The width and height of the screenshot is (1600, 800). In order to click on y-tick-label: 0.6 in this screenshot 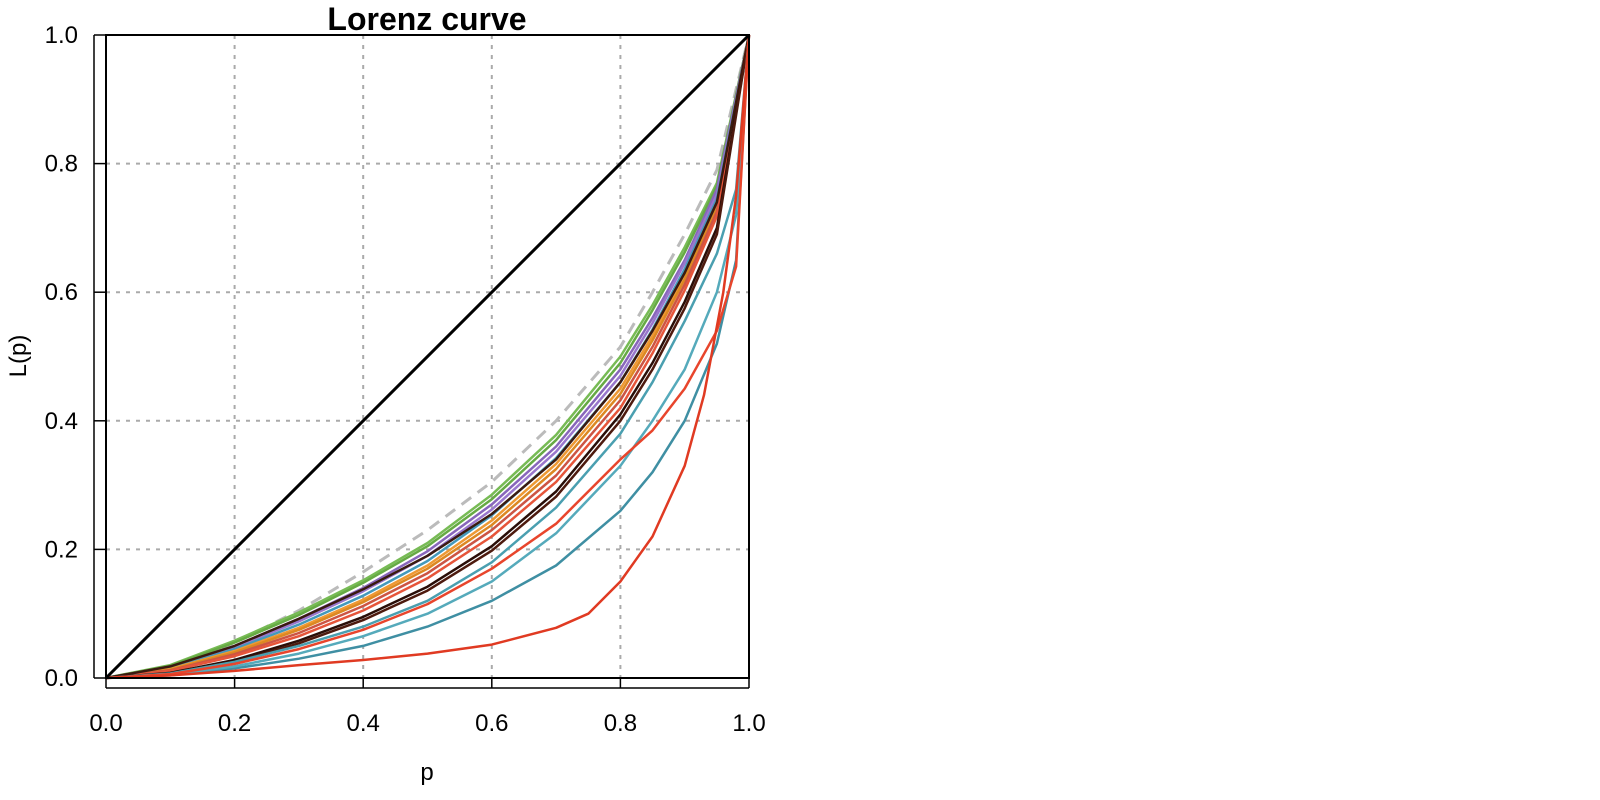, I will do `click(61, 292)`.